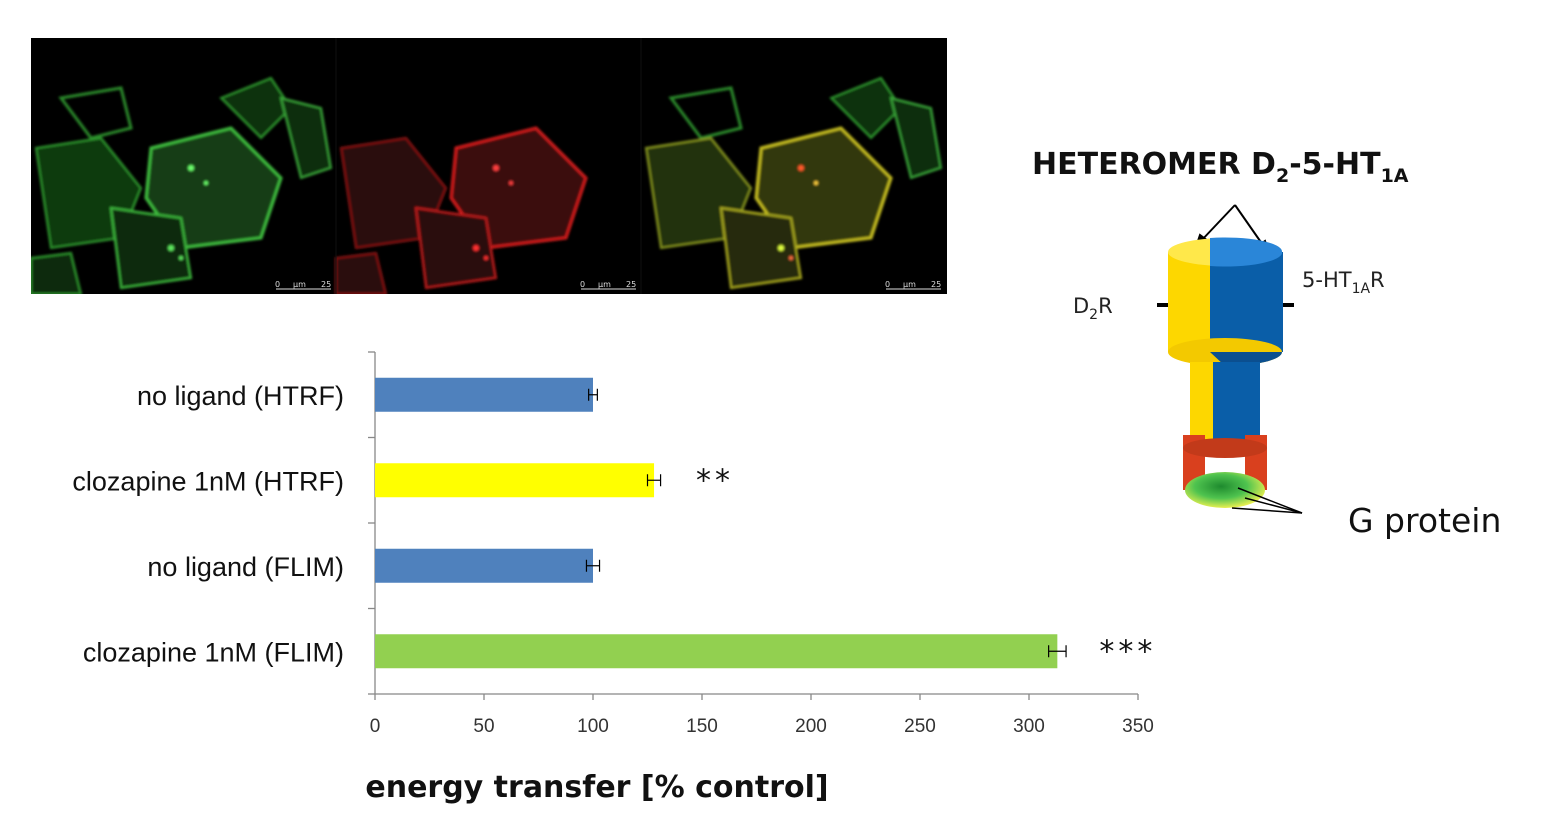 The height and width of the screenshot is (822, 1543). Describe the element at coordinates (593, 726) in the screenshot. I see `x-tick-label: 100` at that location.